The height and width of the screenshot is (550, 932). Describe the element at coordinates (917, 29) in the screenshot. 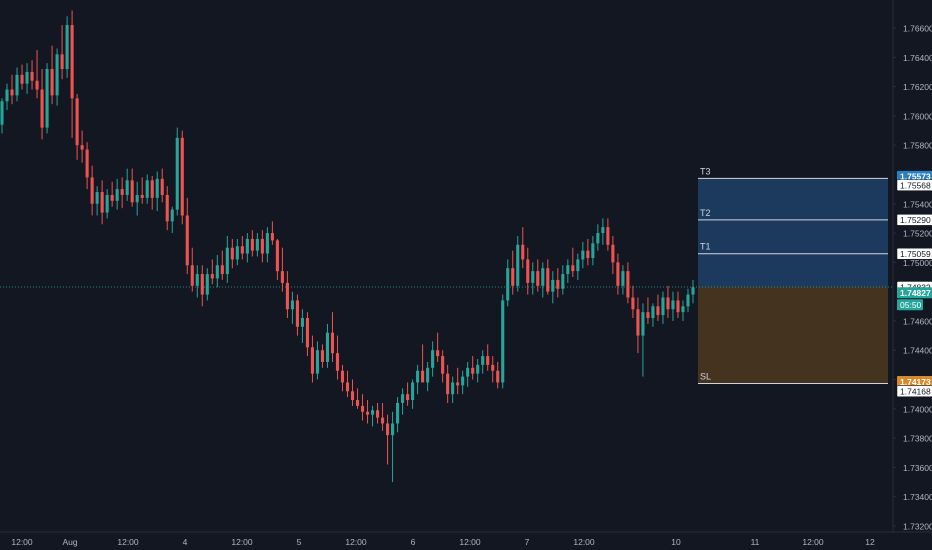

I see `price-tick-label: 1.76600` at that location.